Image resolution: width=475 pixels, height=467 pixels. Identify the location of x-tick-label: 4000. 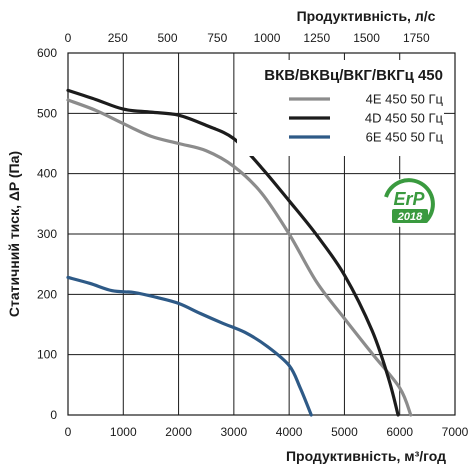
(289, 432).